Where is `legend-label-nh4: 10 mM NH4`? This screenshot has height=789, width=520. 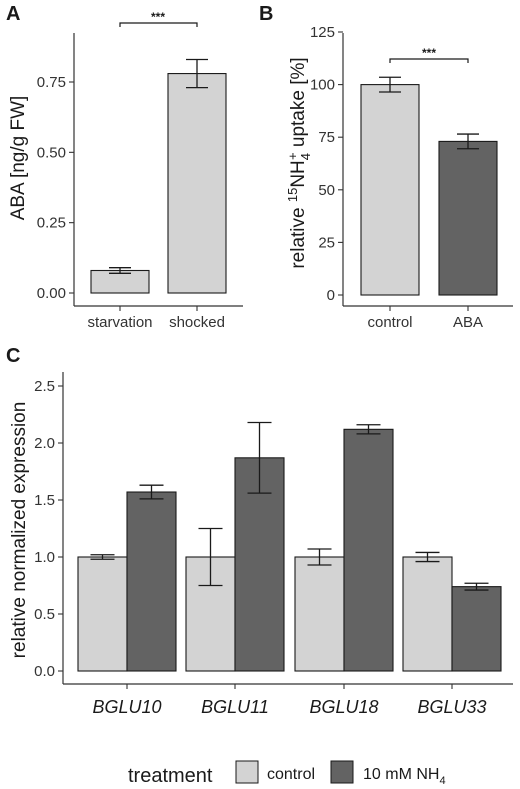 legend-label-nh4: 10 mM NH4 is located at coordinates (404, 776).